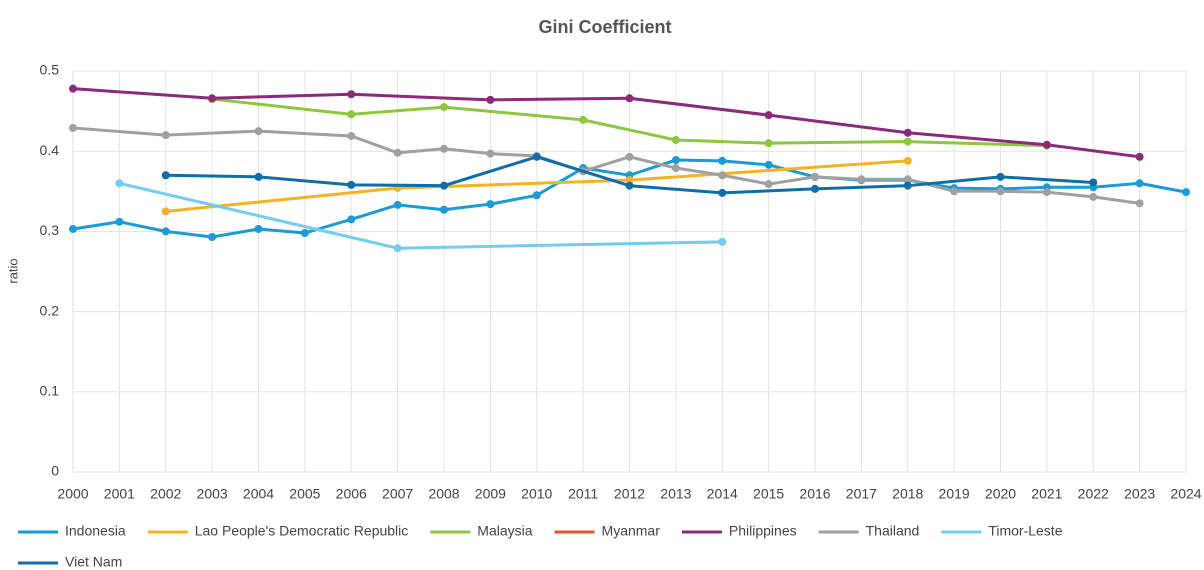 This screenshot has height=570, width=1204. Describe the element at coordinates (397, 494) in the screenshot. I see `x-tick-label: 2007` at that location.